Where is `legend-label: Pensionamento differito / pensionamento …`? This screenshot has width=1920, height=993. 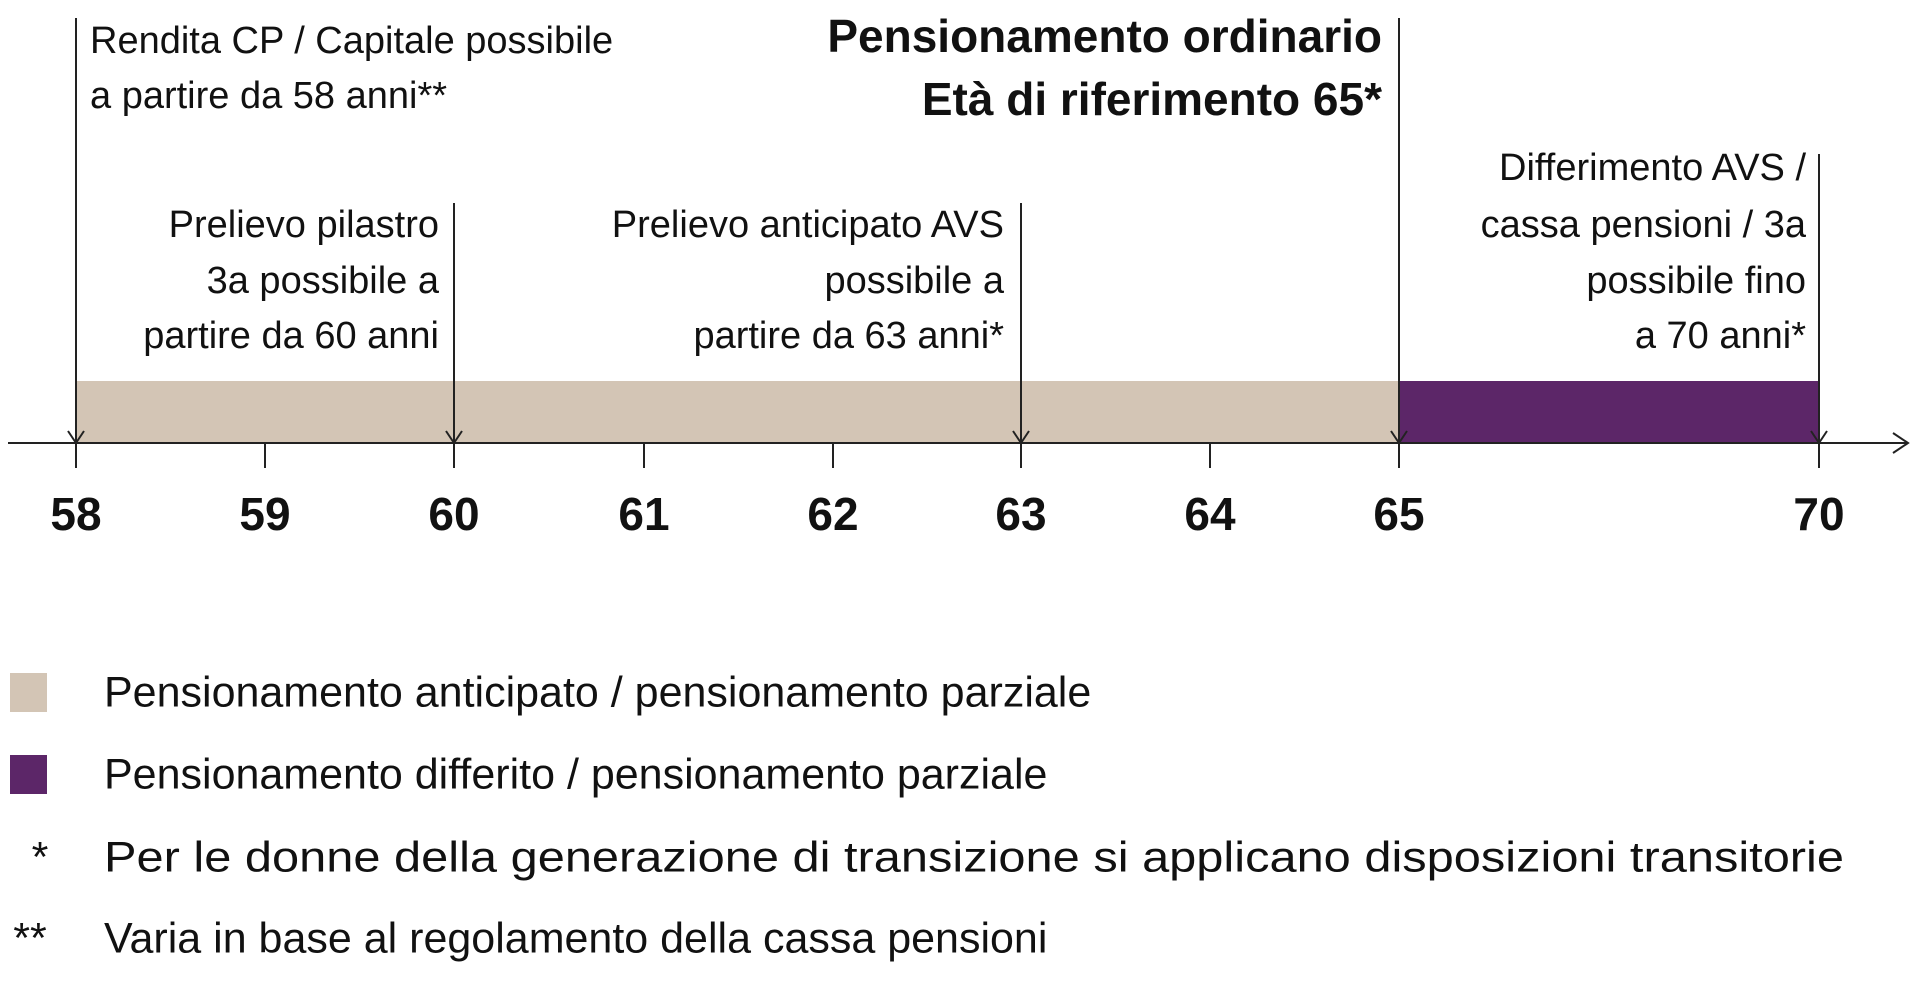
legend-label: Pensionamento differito / pensionamento … is located at coordinates (575, 774).